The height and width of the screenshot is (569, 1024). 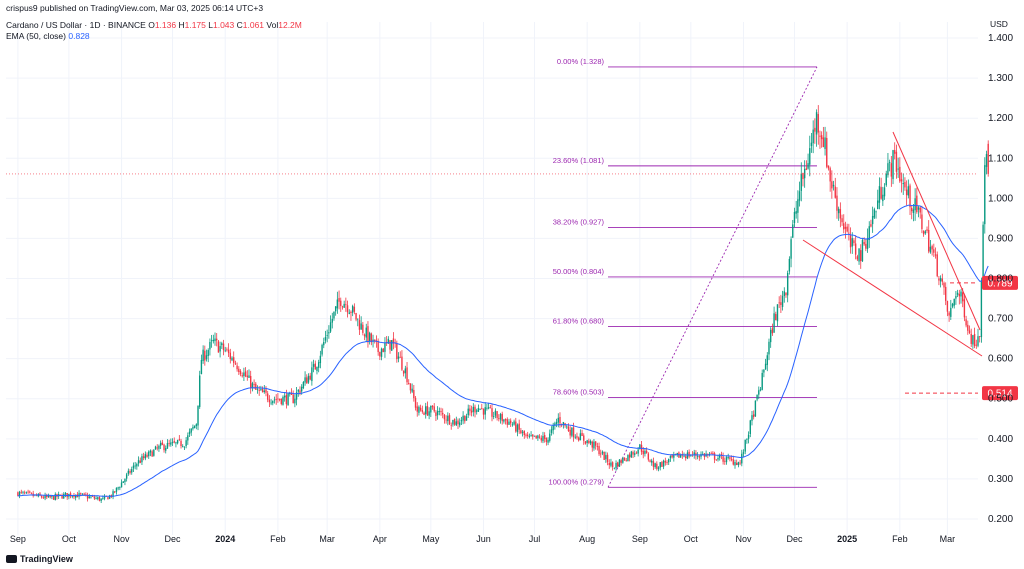 I want to click on symbol-name: Cardano / US Dollar · 1D · BINANCE, so click(x=76, y=25).